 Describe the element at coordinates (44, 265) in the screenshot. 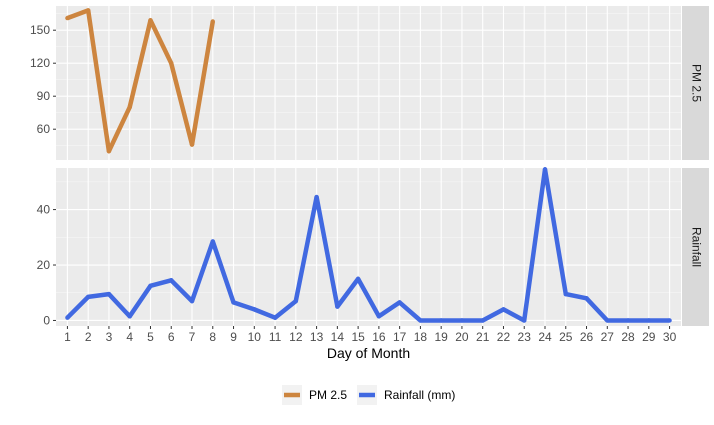

I see `y-tick-label: 20` at that location.